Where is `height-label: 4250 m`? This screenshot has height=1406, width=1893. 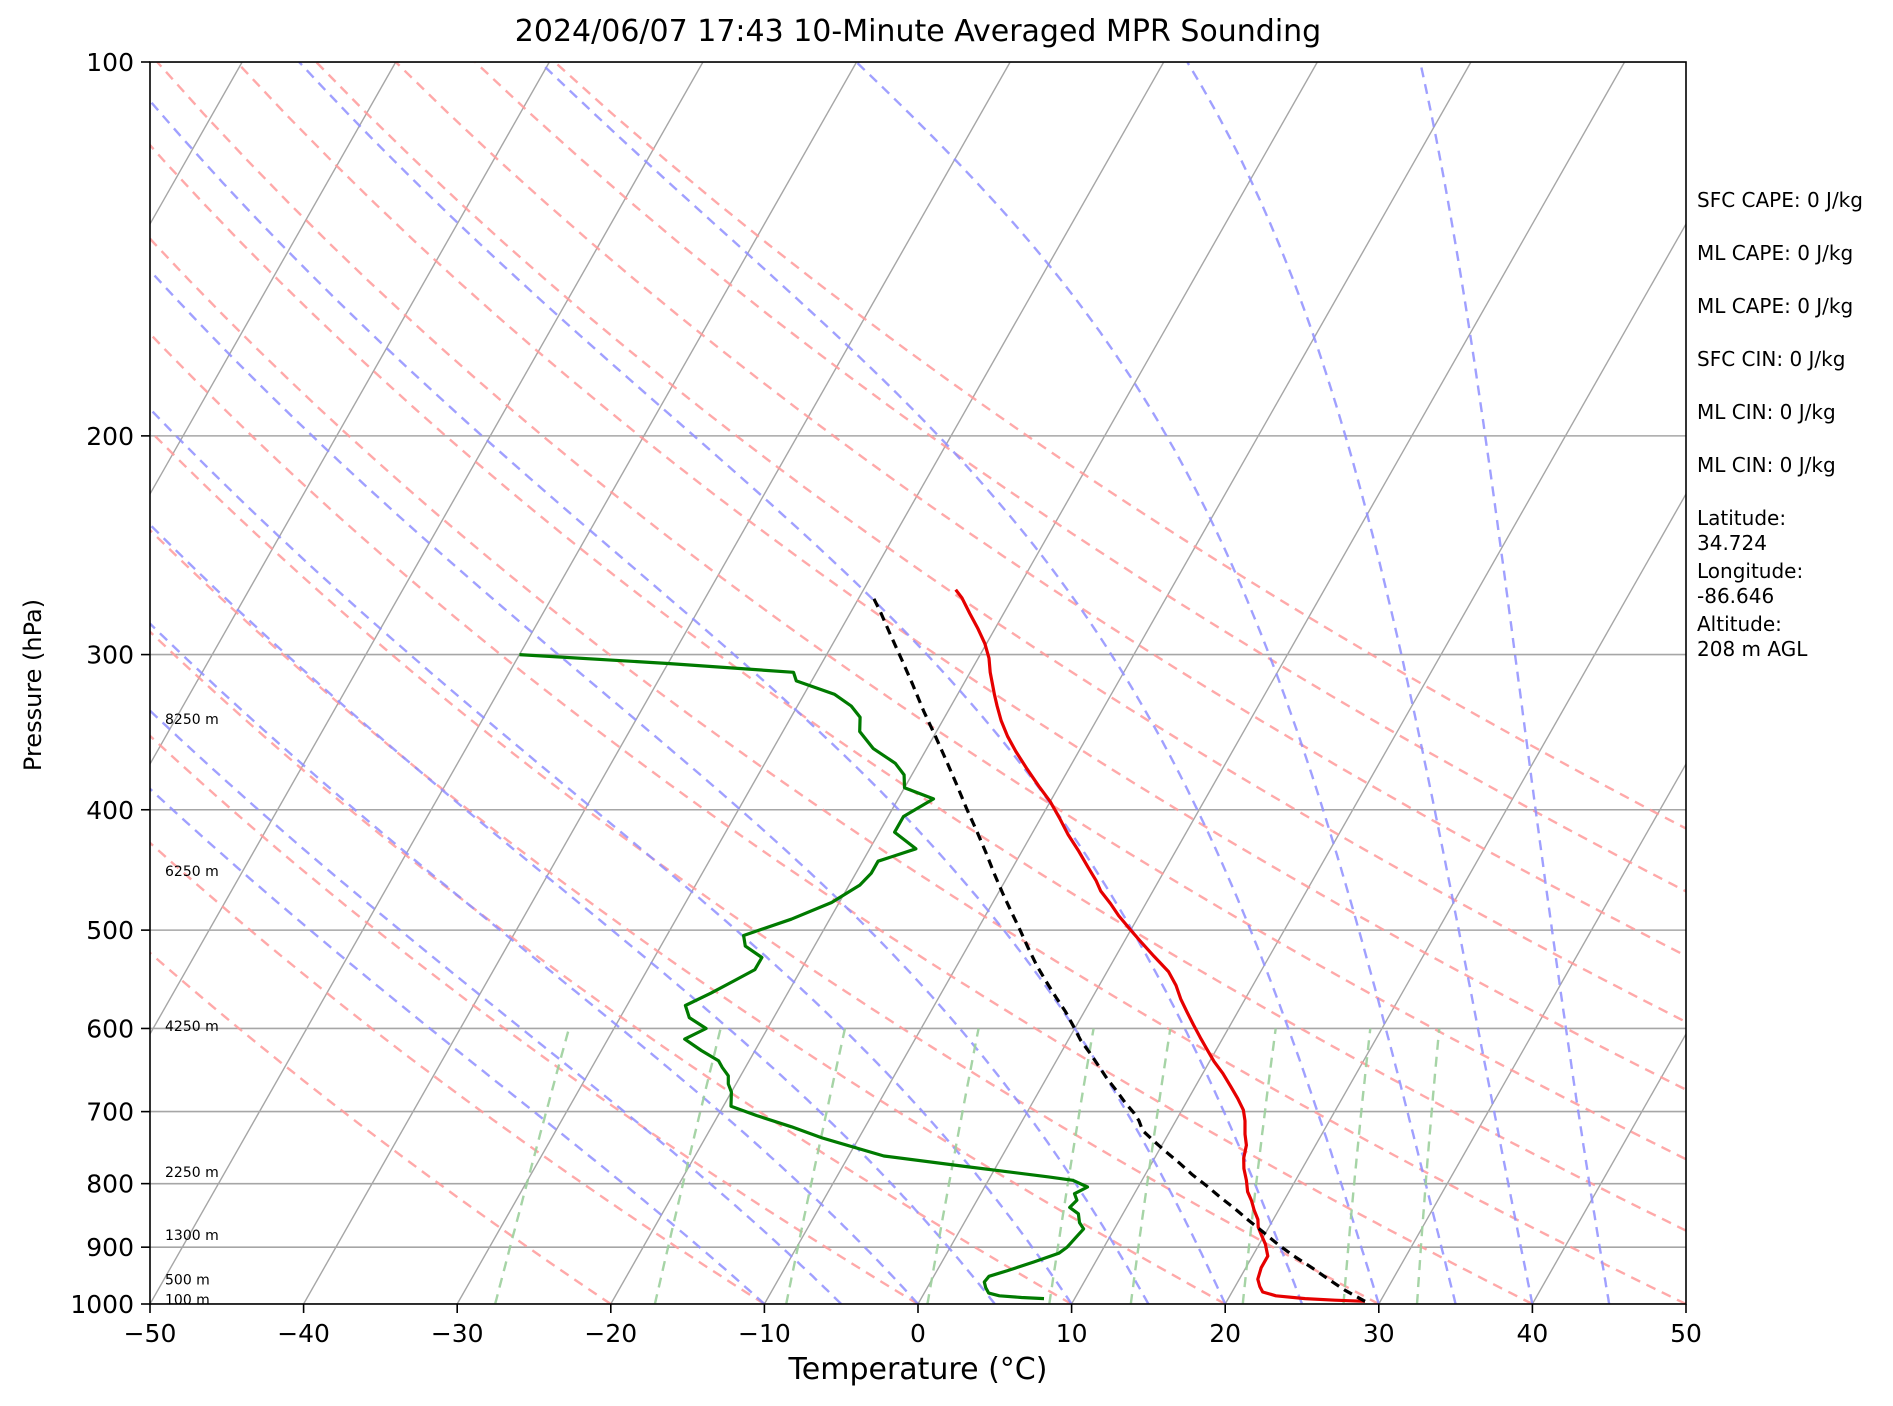
height-label: 4250 m is located at coordinates (192, 1027).